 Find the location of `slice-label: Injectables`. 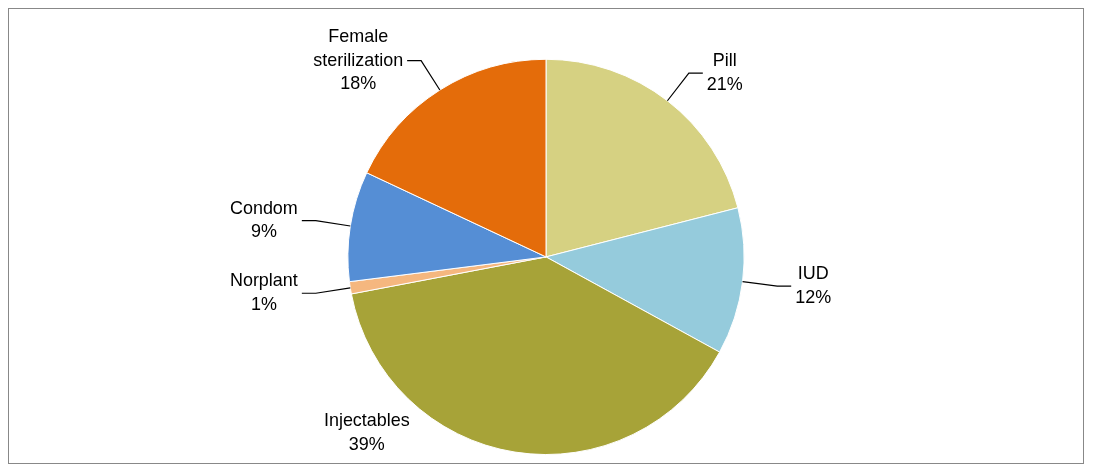

slice-label: Injectables is located at coordinates (366, 420).